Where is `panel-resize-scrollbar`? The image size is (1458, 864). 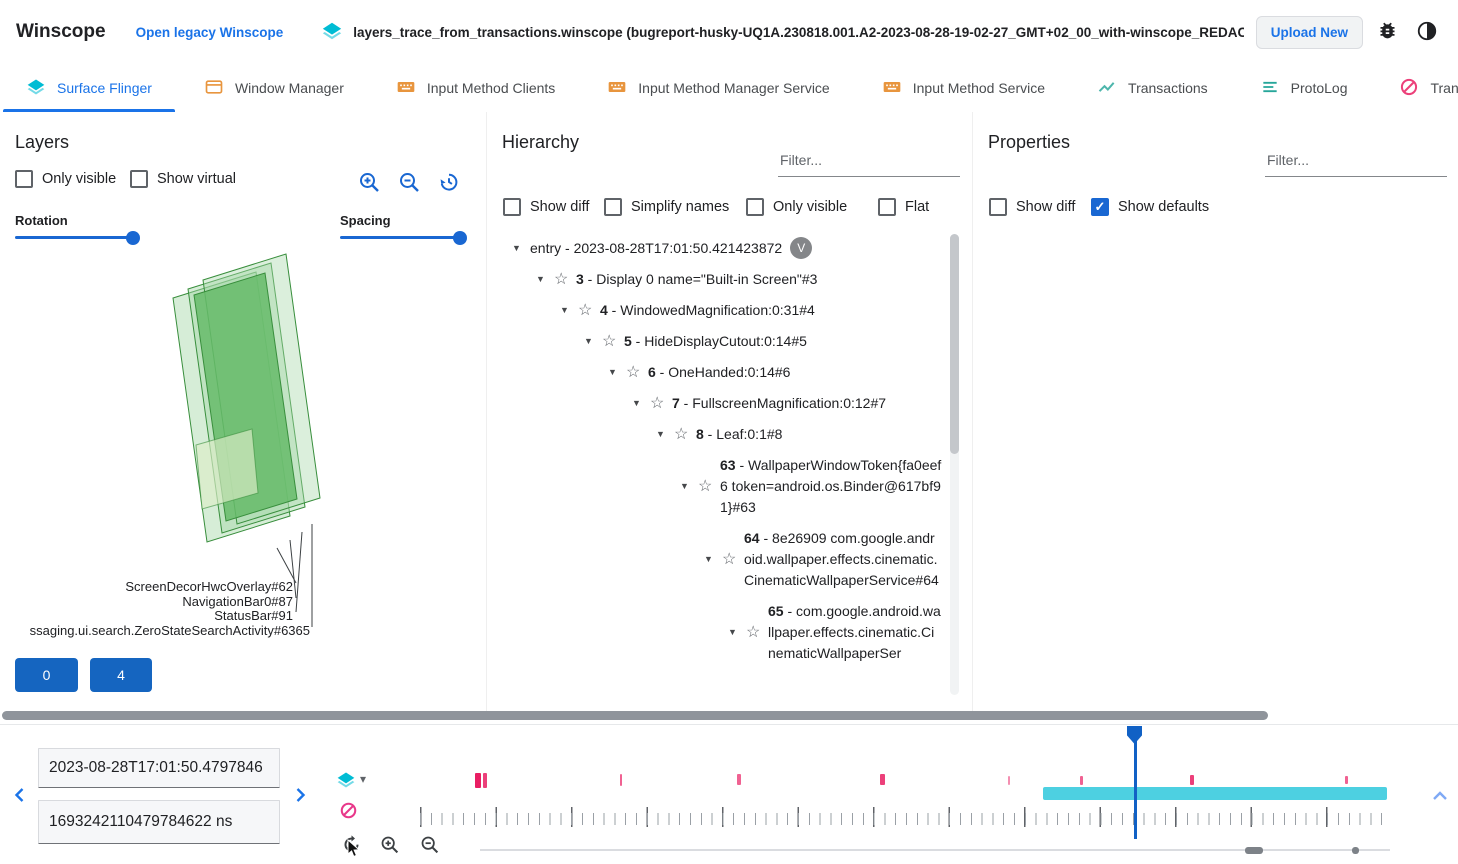
panel-resize-scrollbar is located at coordinates (635, 715).